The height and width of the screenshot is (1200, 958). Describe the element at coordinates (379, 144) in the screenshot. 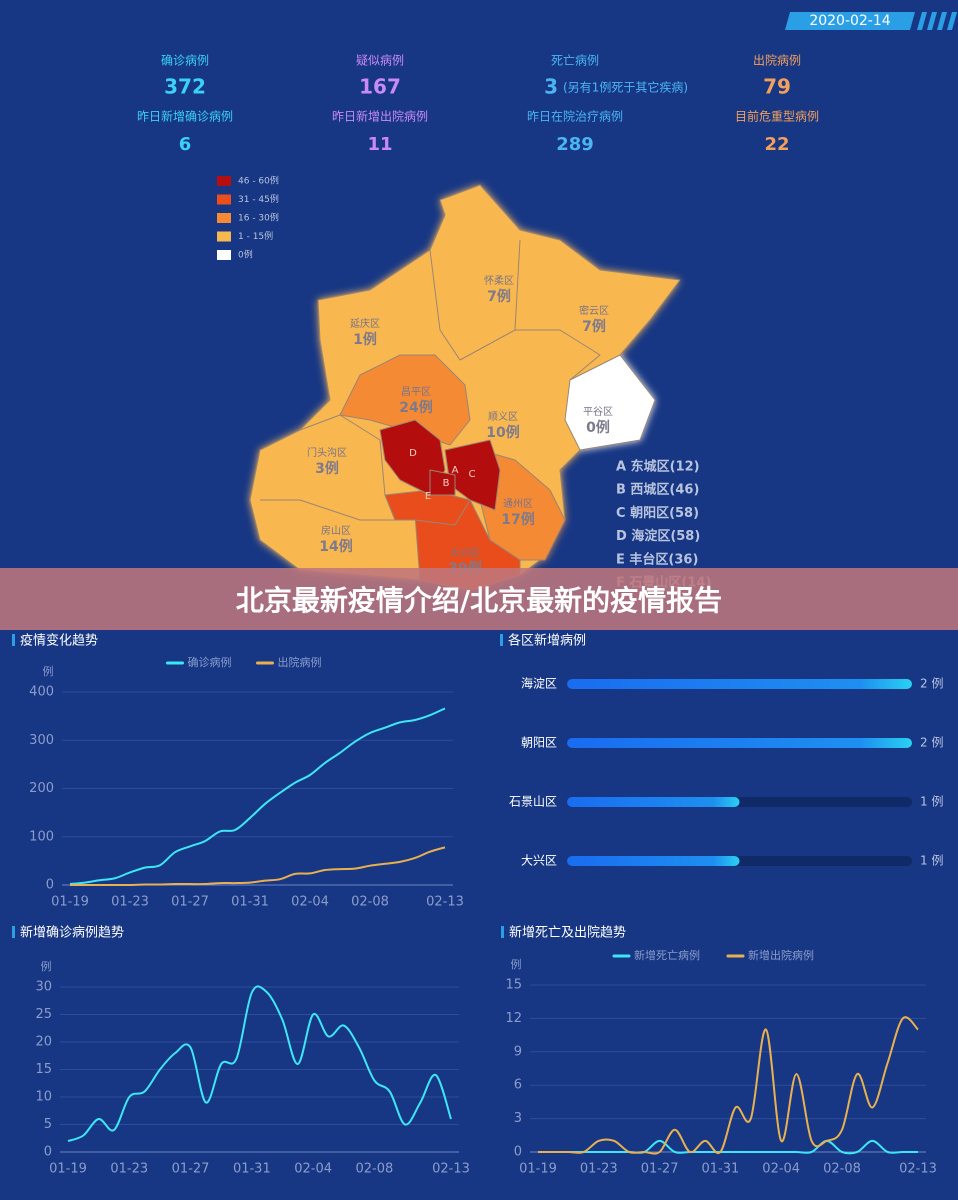

I see `stat-value: 11` at that location.